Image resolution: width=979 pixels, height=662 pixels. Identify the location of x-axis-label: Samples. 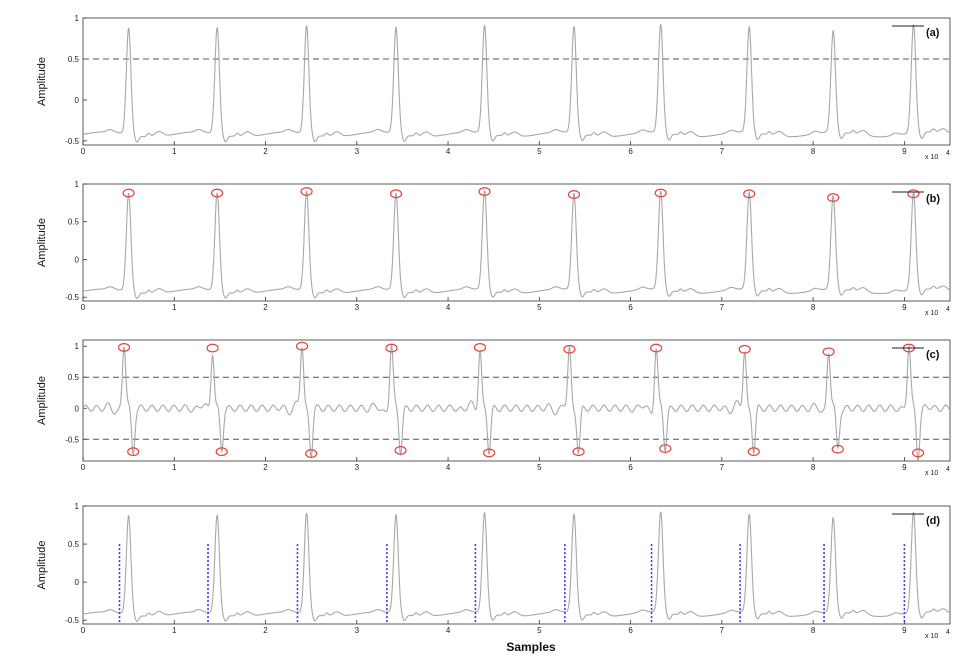
(531, 647).